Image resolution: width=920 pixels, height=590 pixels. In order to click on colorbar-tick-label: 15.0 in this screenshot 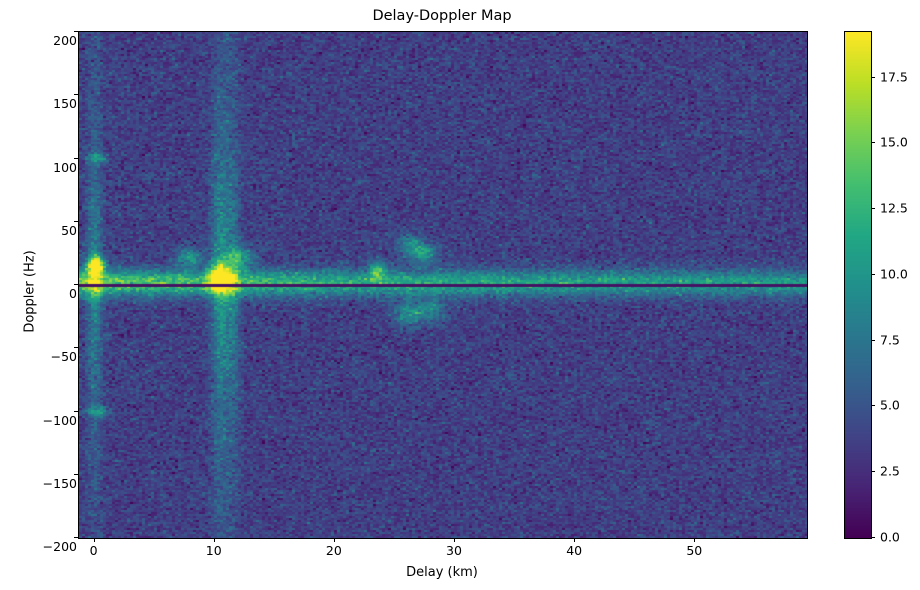, I will do `click(894, 142)`.